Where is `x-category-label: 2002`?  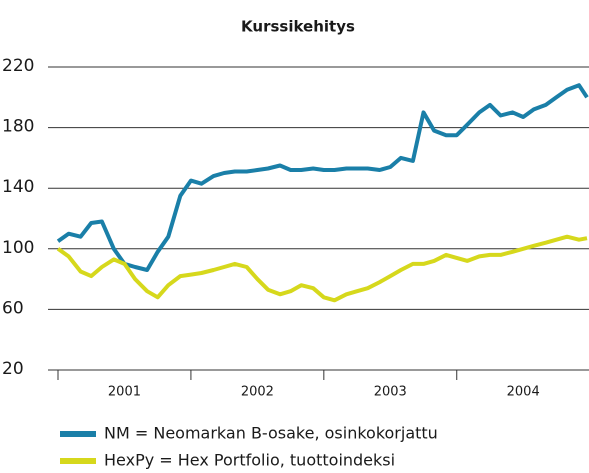 x-category-label: 2002 is located at coordinates (257, 392).